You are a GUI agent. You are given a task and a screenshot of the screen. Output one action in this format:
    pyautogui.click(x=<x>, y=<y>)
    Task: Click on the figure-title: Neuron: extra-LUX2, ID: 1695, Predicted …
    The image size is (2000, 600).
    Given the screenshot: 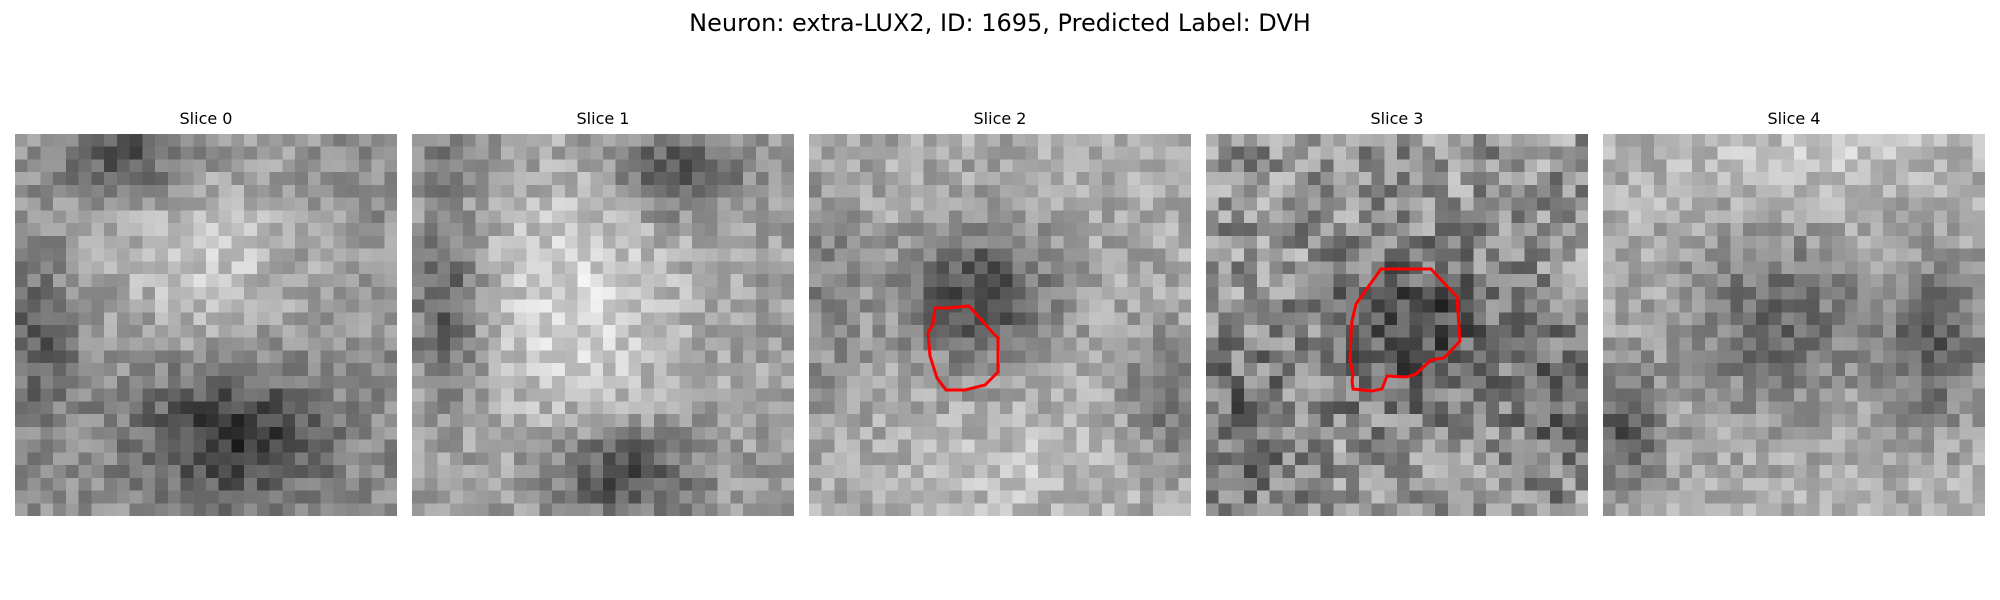 What is the action you would take?
    pyautogui.click(x=1000, y=23)
    